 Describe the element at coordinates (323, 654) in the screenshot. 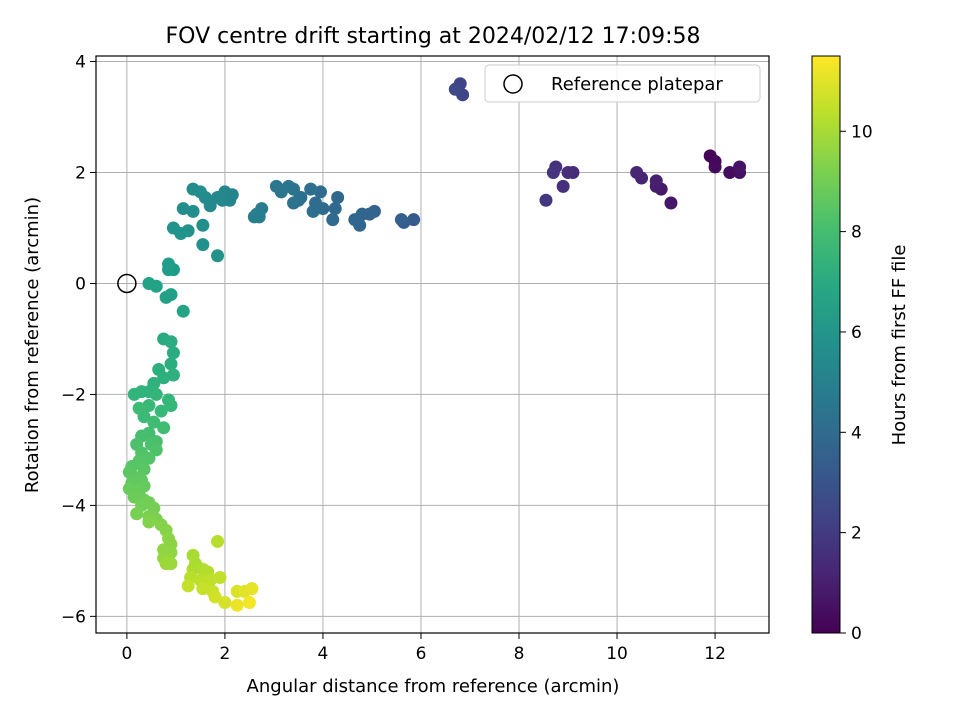

I see `x-tick-label: 4` at that location.